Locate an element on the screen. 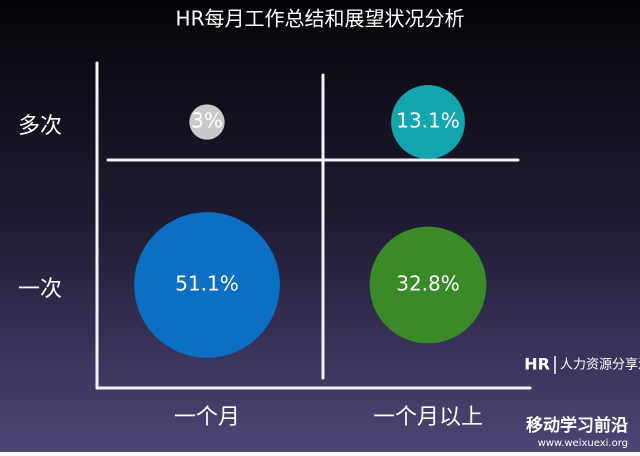 The image size is (640, 456). x-category-label: 一个月以上 is located at coordinates (428, 417).